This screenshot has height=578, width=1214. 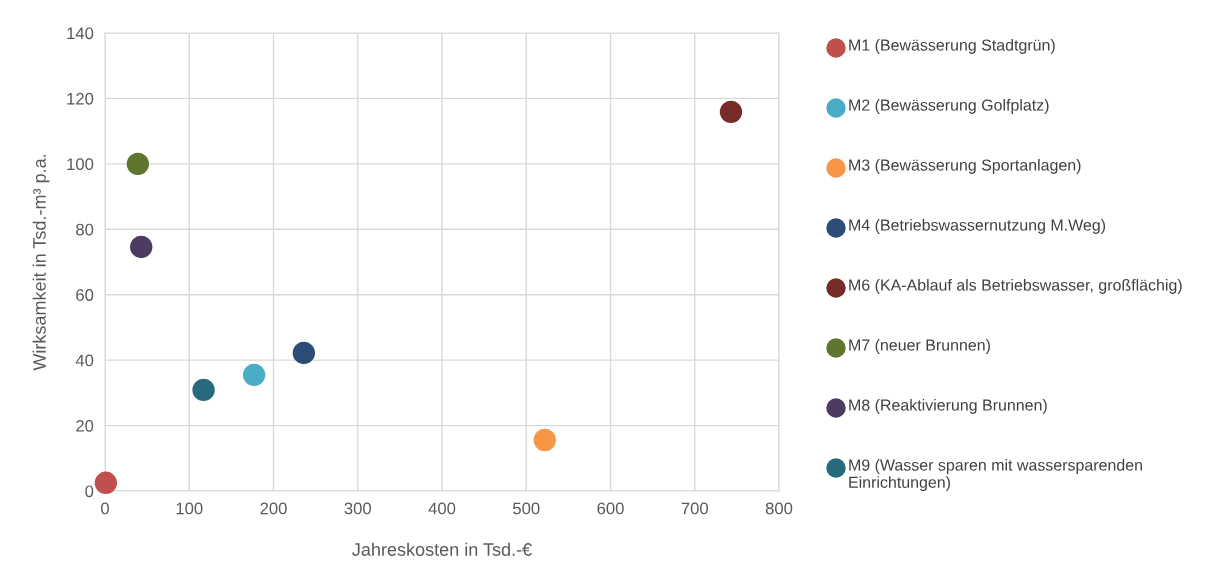 I want to click on y-axis-title: Wirksamkeit in Tsd.-m³ p.a., so click(x=41, y=262).